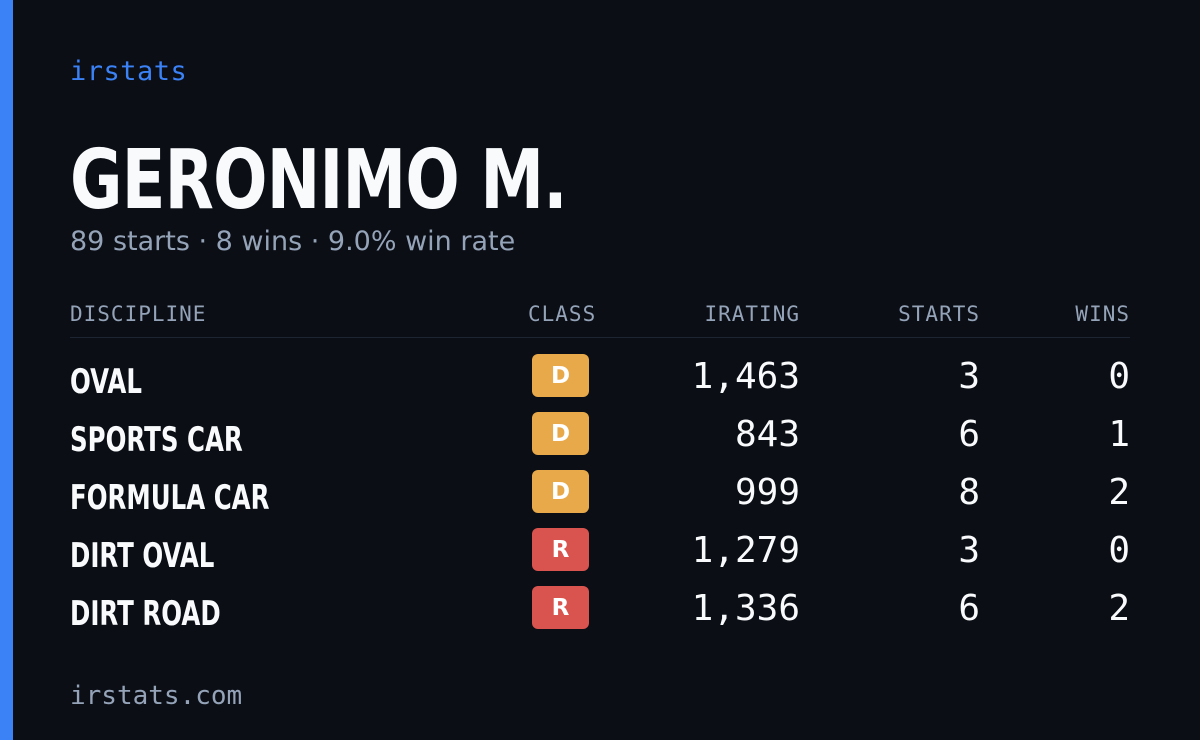 This screenshot has height=740, width=1200. I want to click on accent-bar, so click(6, 370).